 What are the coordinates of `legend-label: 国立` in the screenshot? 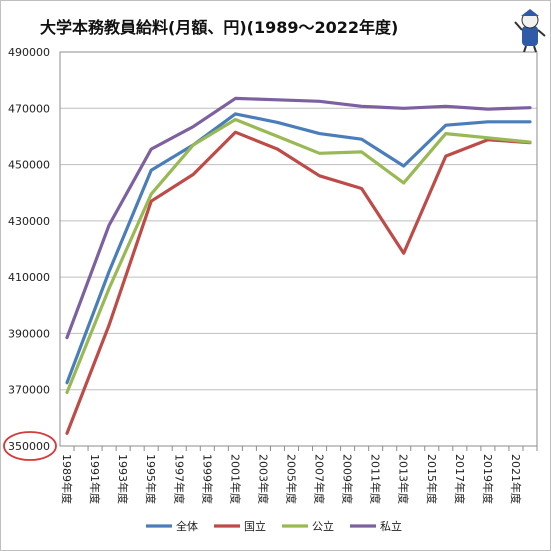 It's located at (255, 526).